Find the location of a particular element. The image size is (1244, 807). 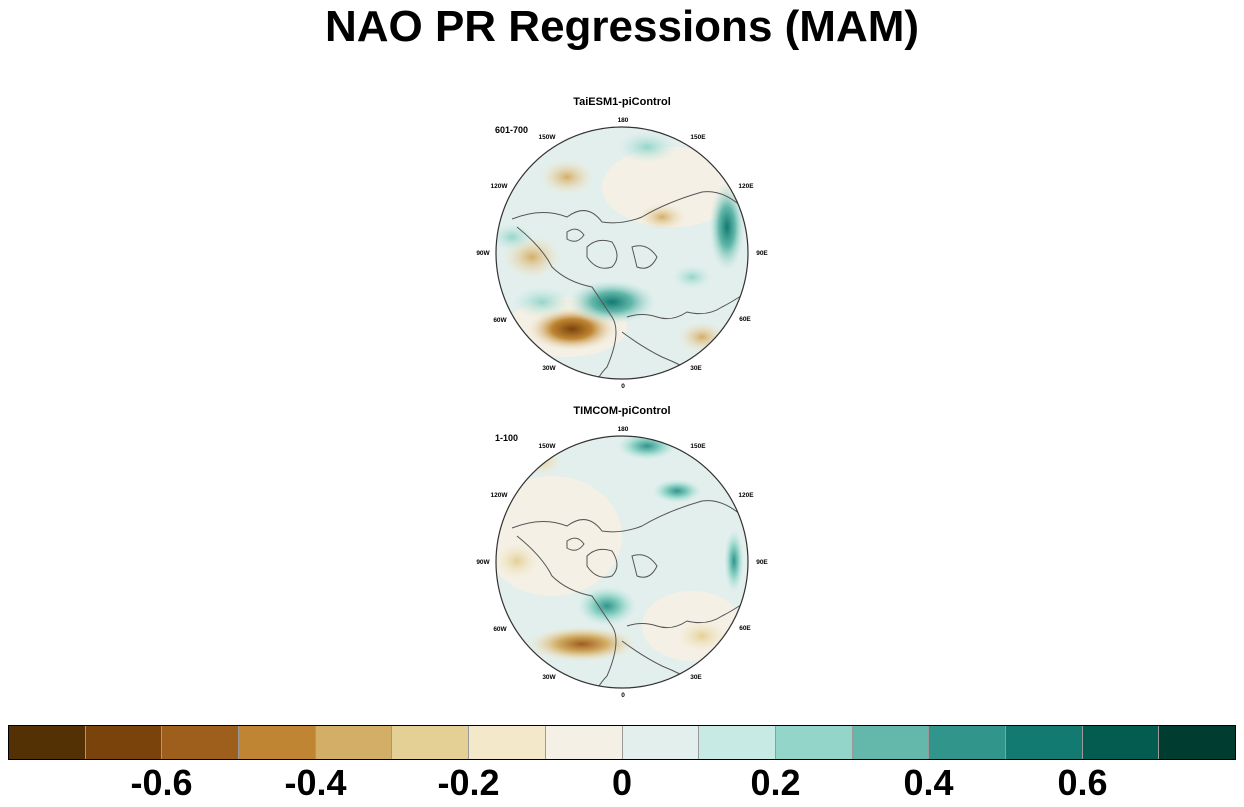

colorbar-label: -0.6 is located at coordinates (161, 782).